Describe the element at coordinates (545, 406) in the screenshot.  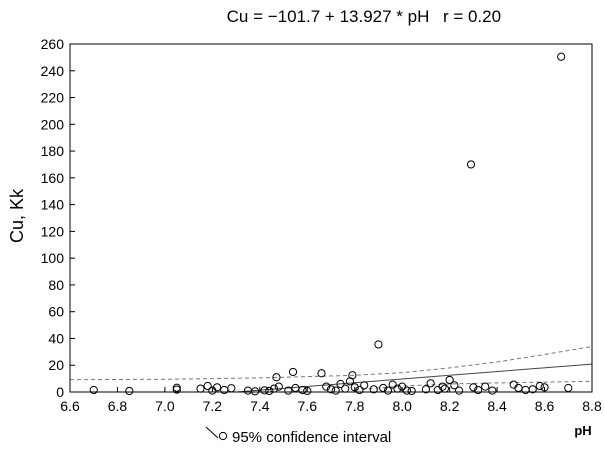
I see `x-tick-label: 8.6` at that location.